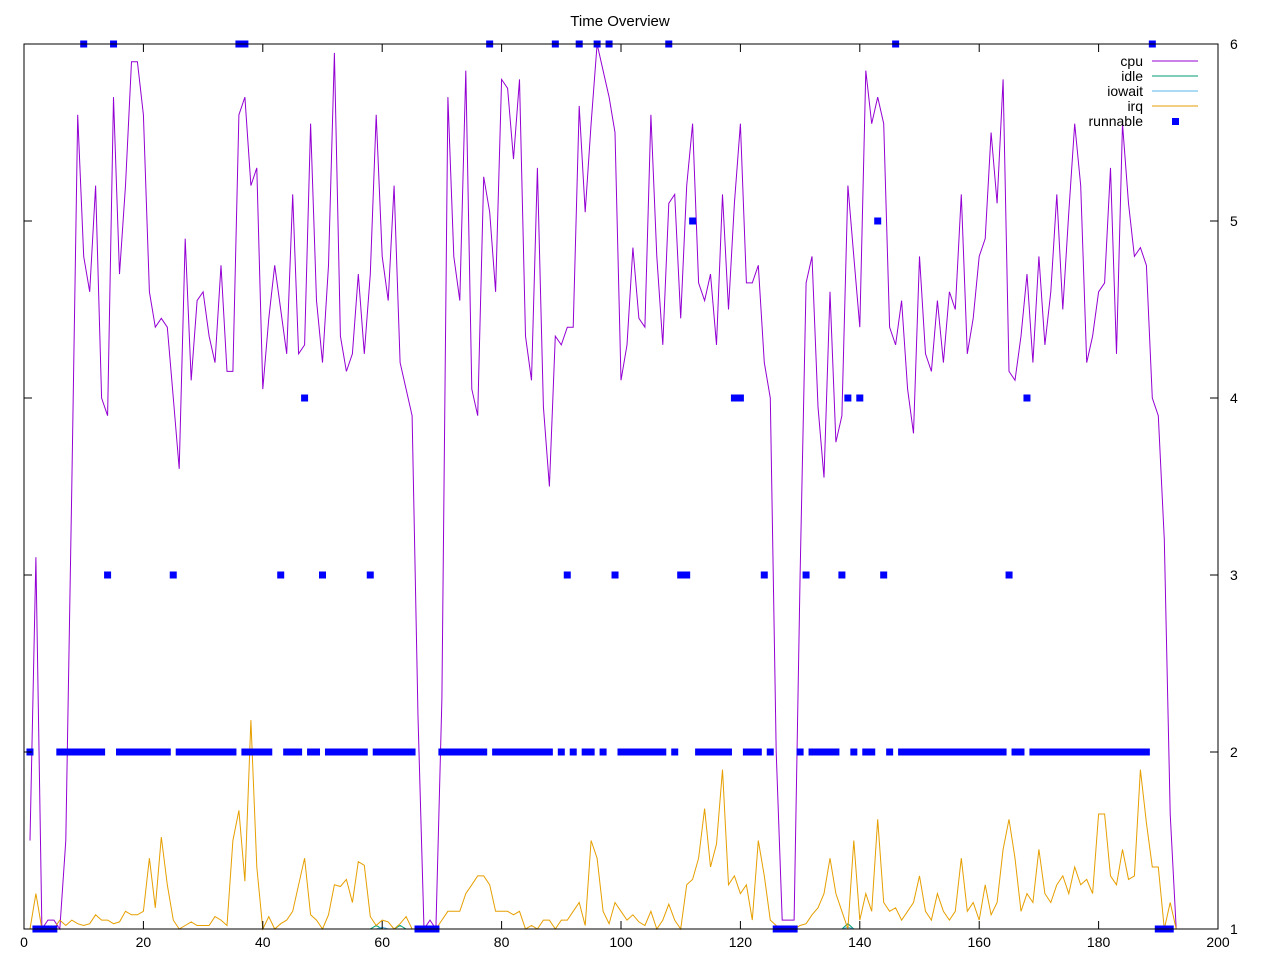 This screenshot has height=960, width=1280. Describe the element at coordinates (1218, 942) in the screenshot. I see `x-tick-label: 200` at that location.